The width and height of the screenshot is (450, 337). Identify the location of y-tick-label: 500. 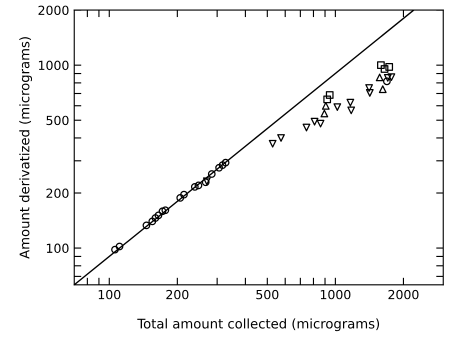
(57, 121).